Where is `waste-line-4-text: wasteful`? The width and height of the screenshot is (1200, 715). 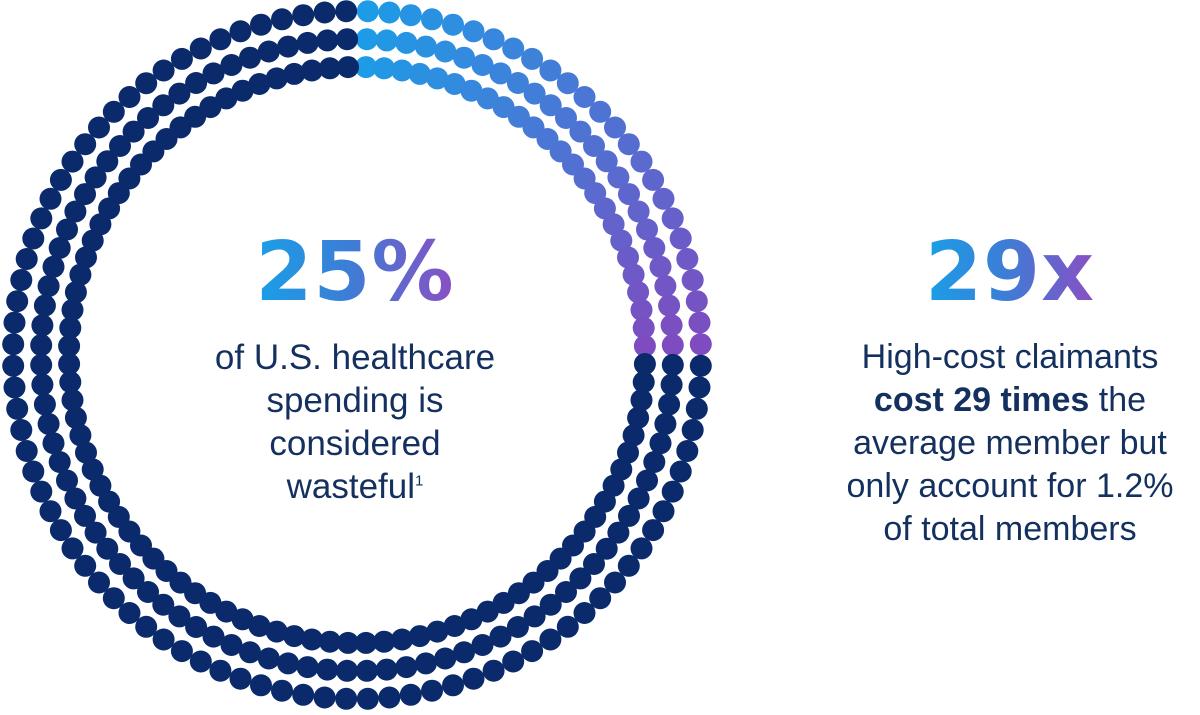 waste-line-4-text: wasteful is located at coordinates (351, 486).